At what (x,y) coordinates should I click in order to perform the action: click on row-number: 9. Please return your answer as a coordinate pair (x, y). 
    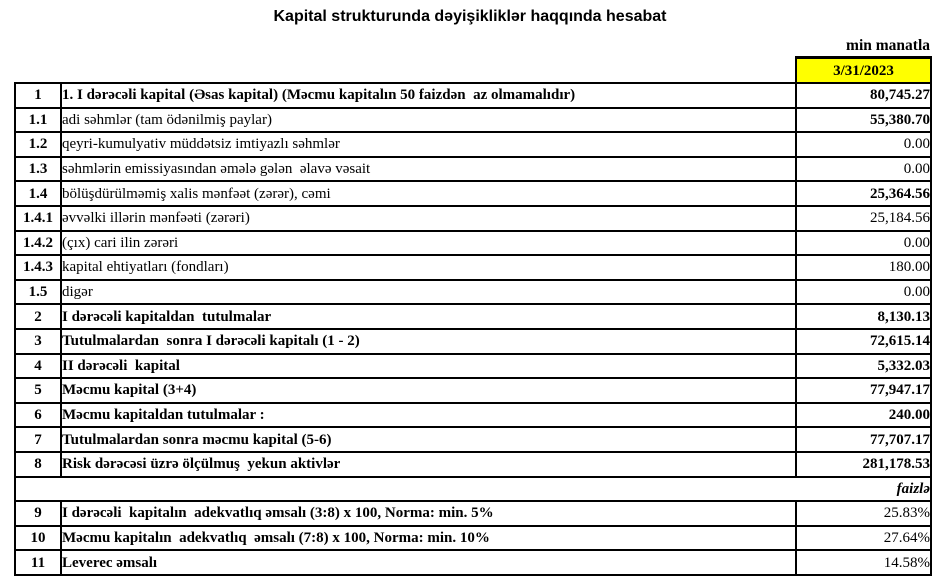
    Looking at the image, I should click on (38, 513).